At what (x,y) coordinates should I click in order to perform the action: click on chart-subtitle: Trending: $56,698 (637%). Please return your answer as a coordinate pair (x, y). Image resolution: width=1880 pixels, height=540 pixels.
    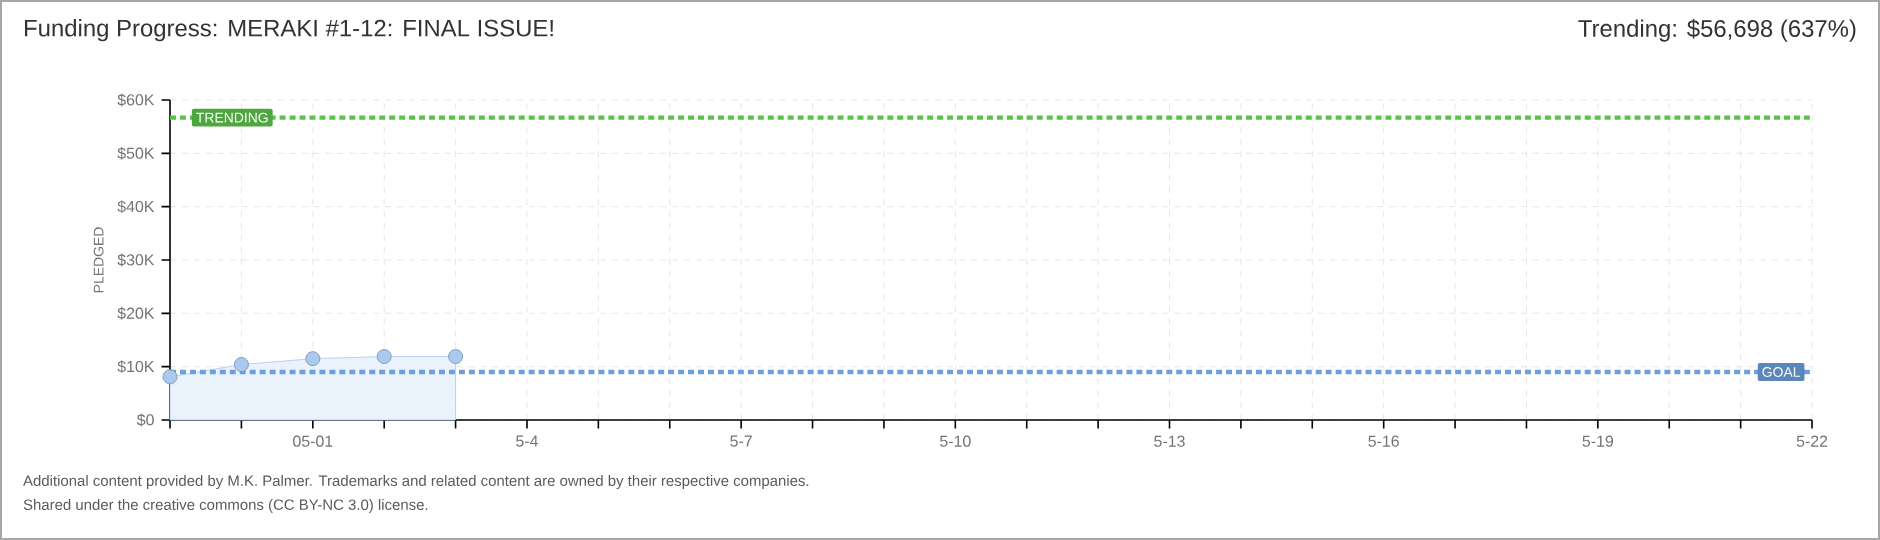
    Looking at the image, I should click on (1717, 30).